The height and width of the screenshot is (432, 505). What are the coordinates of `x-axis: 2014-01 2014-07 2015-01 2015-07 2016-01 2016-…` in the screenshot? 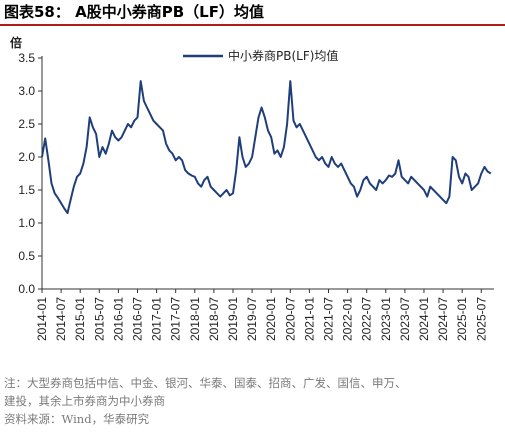 It's located at (264, 314).